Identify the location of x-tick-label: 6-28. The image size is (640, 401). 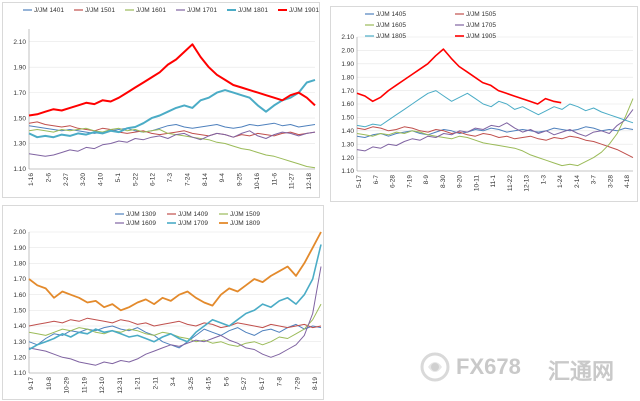
(393, 181).